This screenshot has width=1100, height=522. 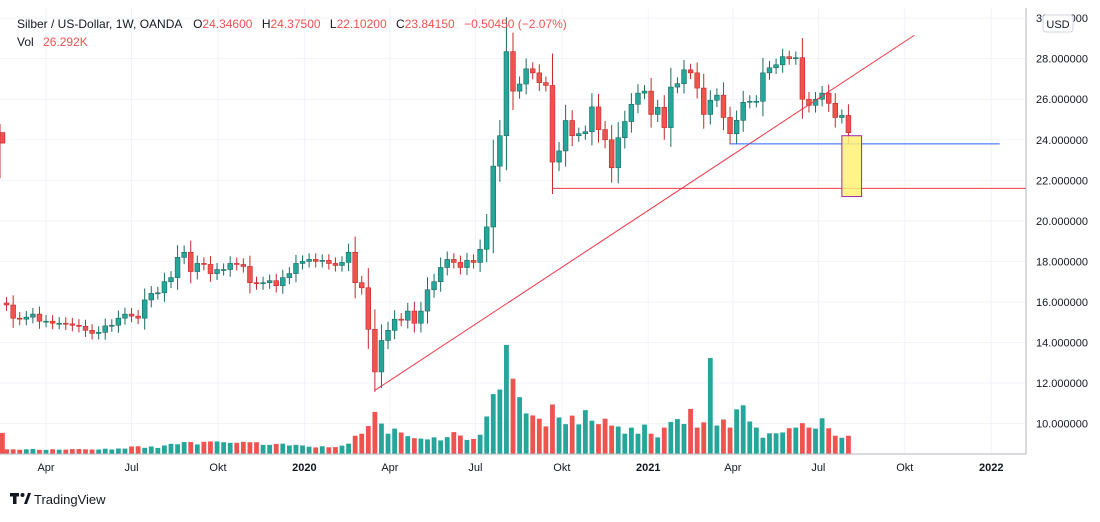 What do you see at coordinates (25, 42) in the screenshot?
I see `volume-label: Vol` at bounding box center [25, 42].